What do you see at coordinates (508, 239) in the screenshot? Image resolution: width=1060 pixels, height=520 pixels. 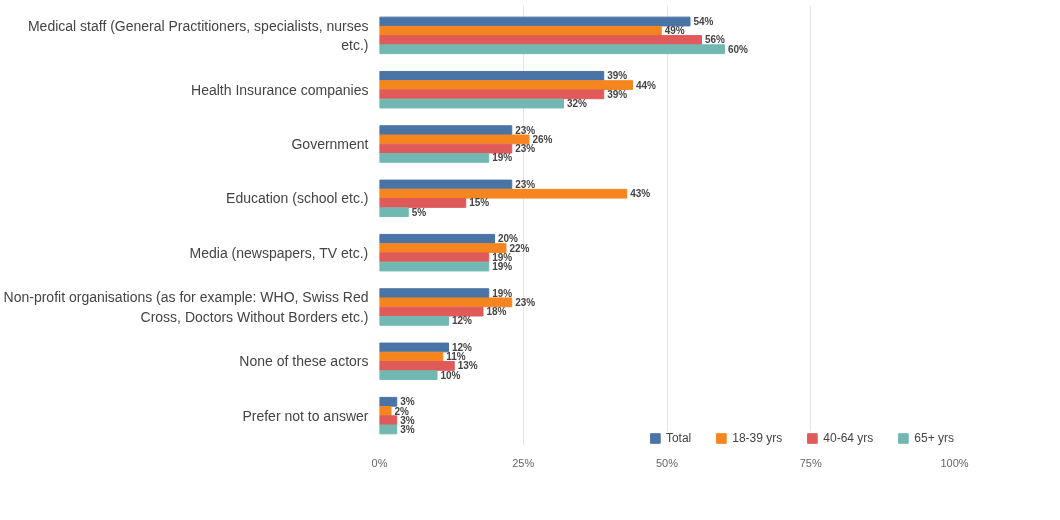 I see `data-label: 20%` at bounding box center [508, 239].